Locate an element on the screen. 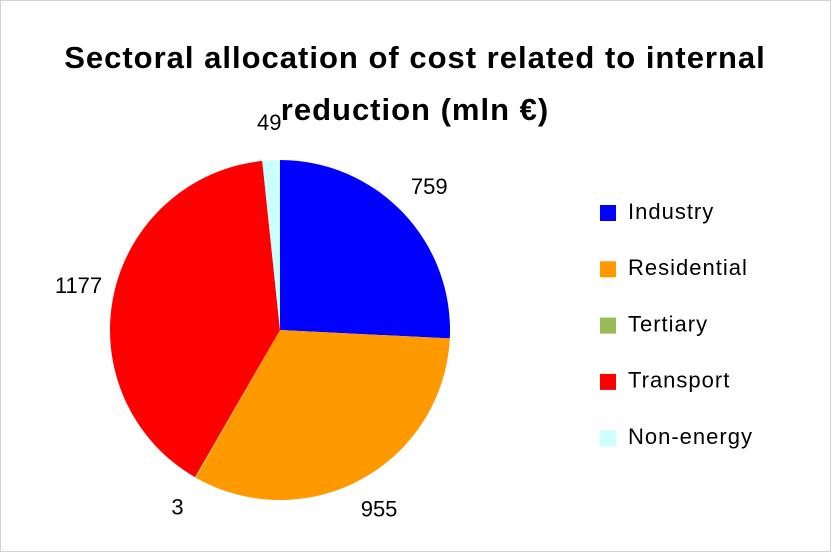 The height and width of the screenshot is (552, 831). data-label: 1177 is located at coordinates (78, 285).